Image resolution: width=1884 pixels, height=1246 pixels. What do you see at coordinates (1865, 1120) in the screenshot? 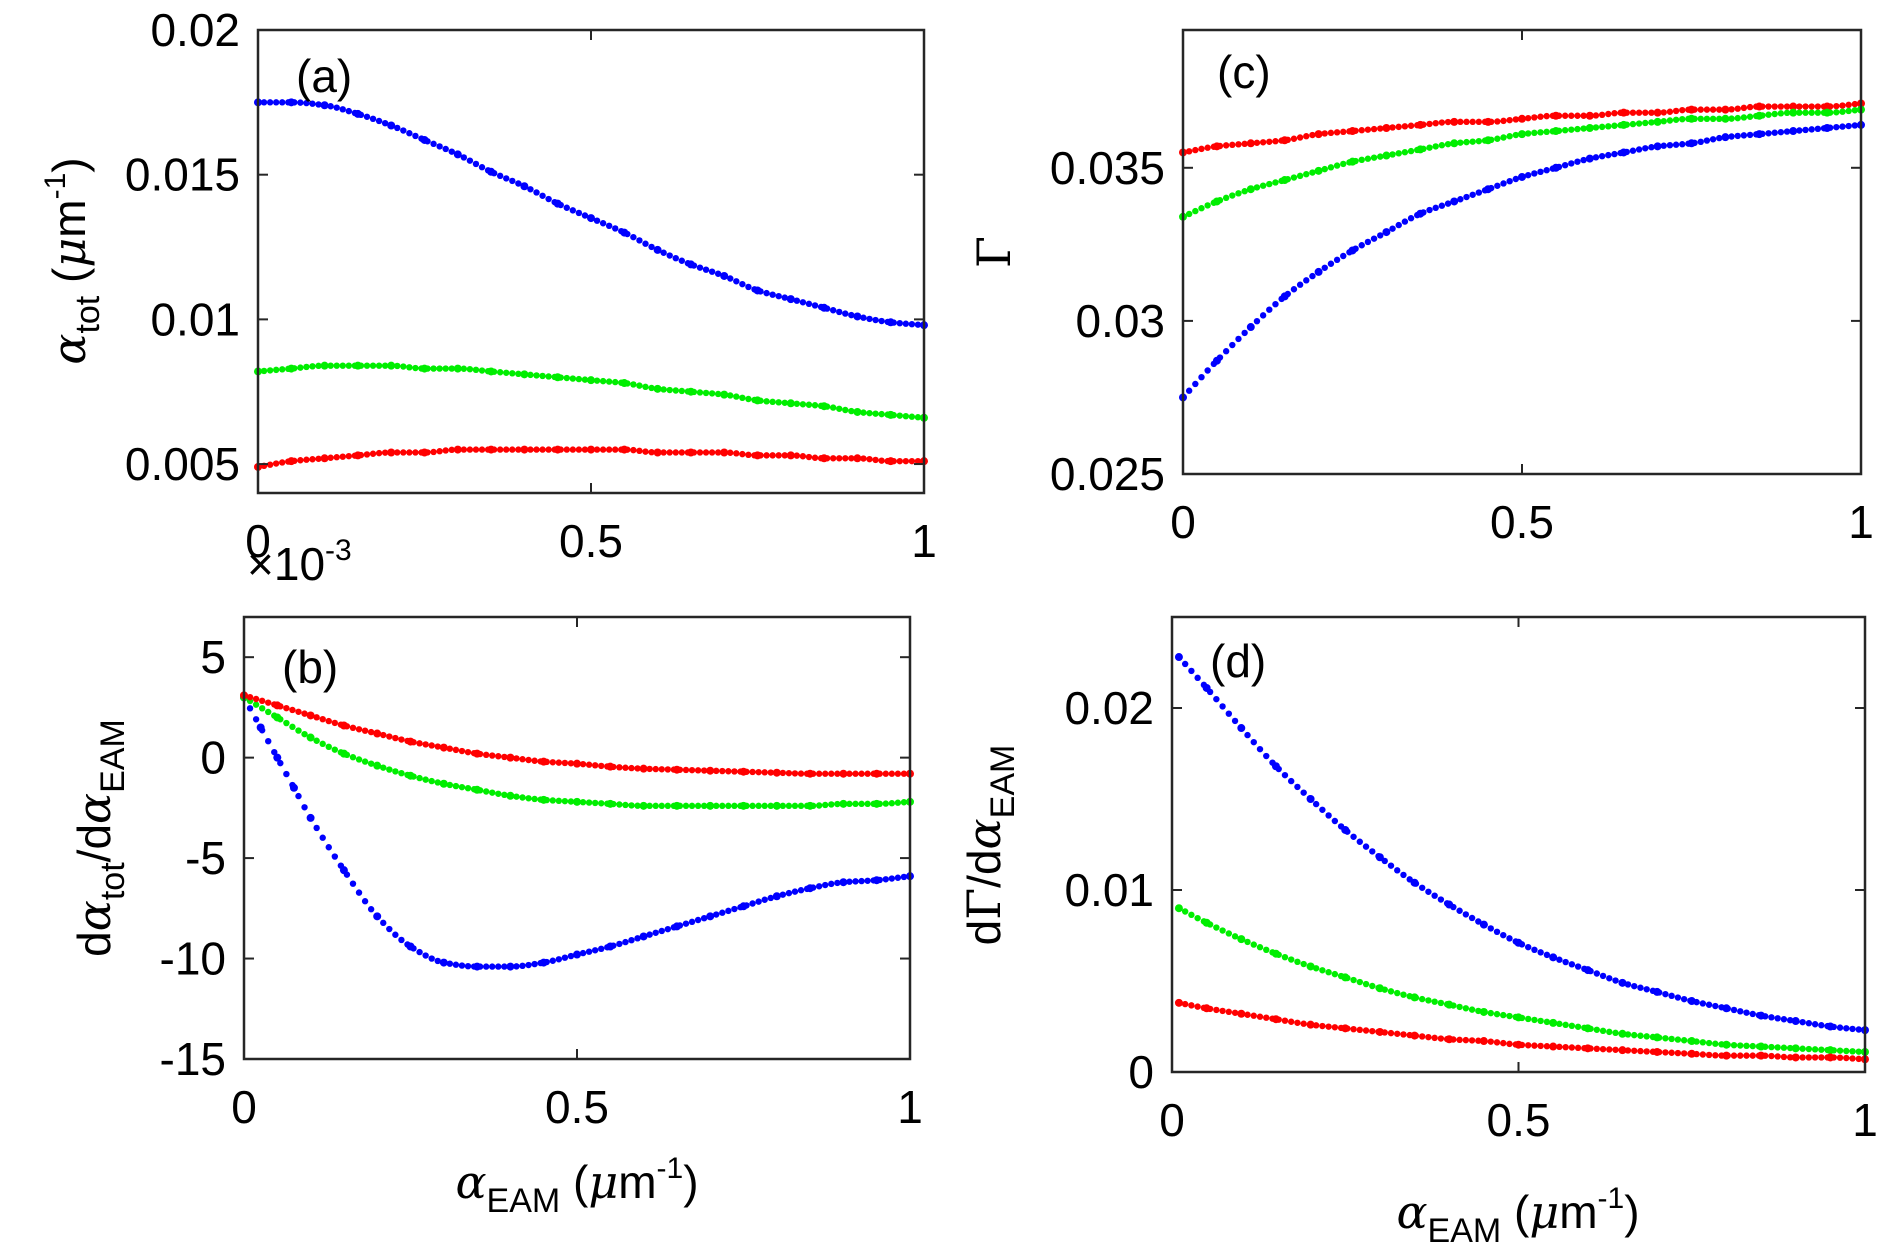
I see `panel-d-xtick-label: 1` at bounding box center [1865, 1120].